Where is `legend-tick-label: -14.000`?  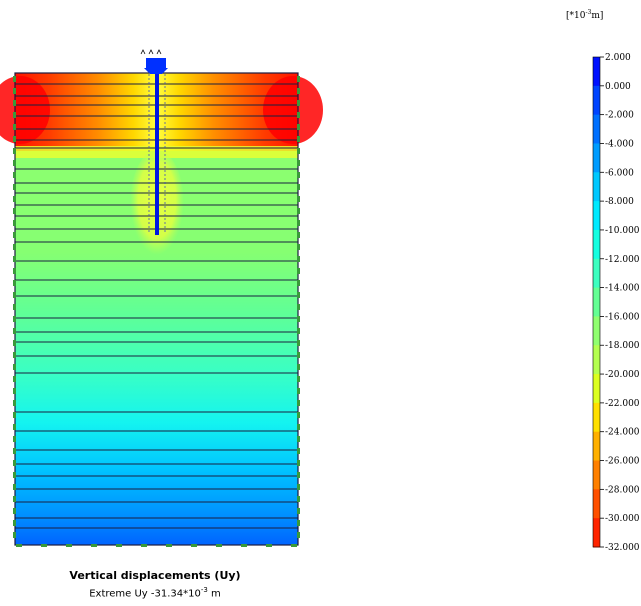
legend-tick-label: -14.000 is located at coordinates (622, 289).